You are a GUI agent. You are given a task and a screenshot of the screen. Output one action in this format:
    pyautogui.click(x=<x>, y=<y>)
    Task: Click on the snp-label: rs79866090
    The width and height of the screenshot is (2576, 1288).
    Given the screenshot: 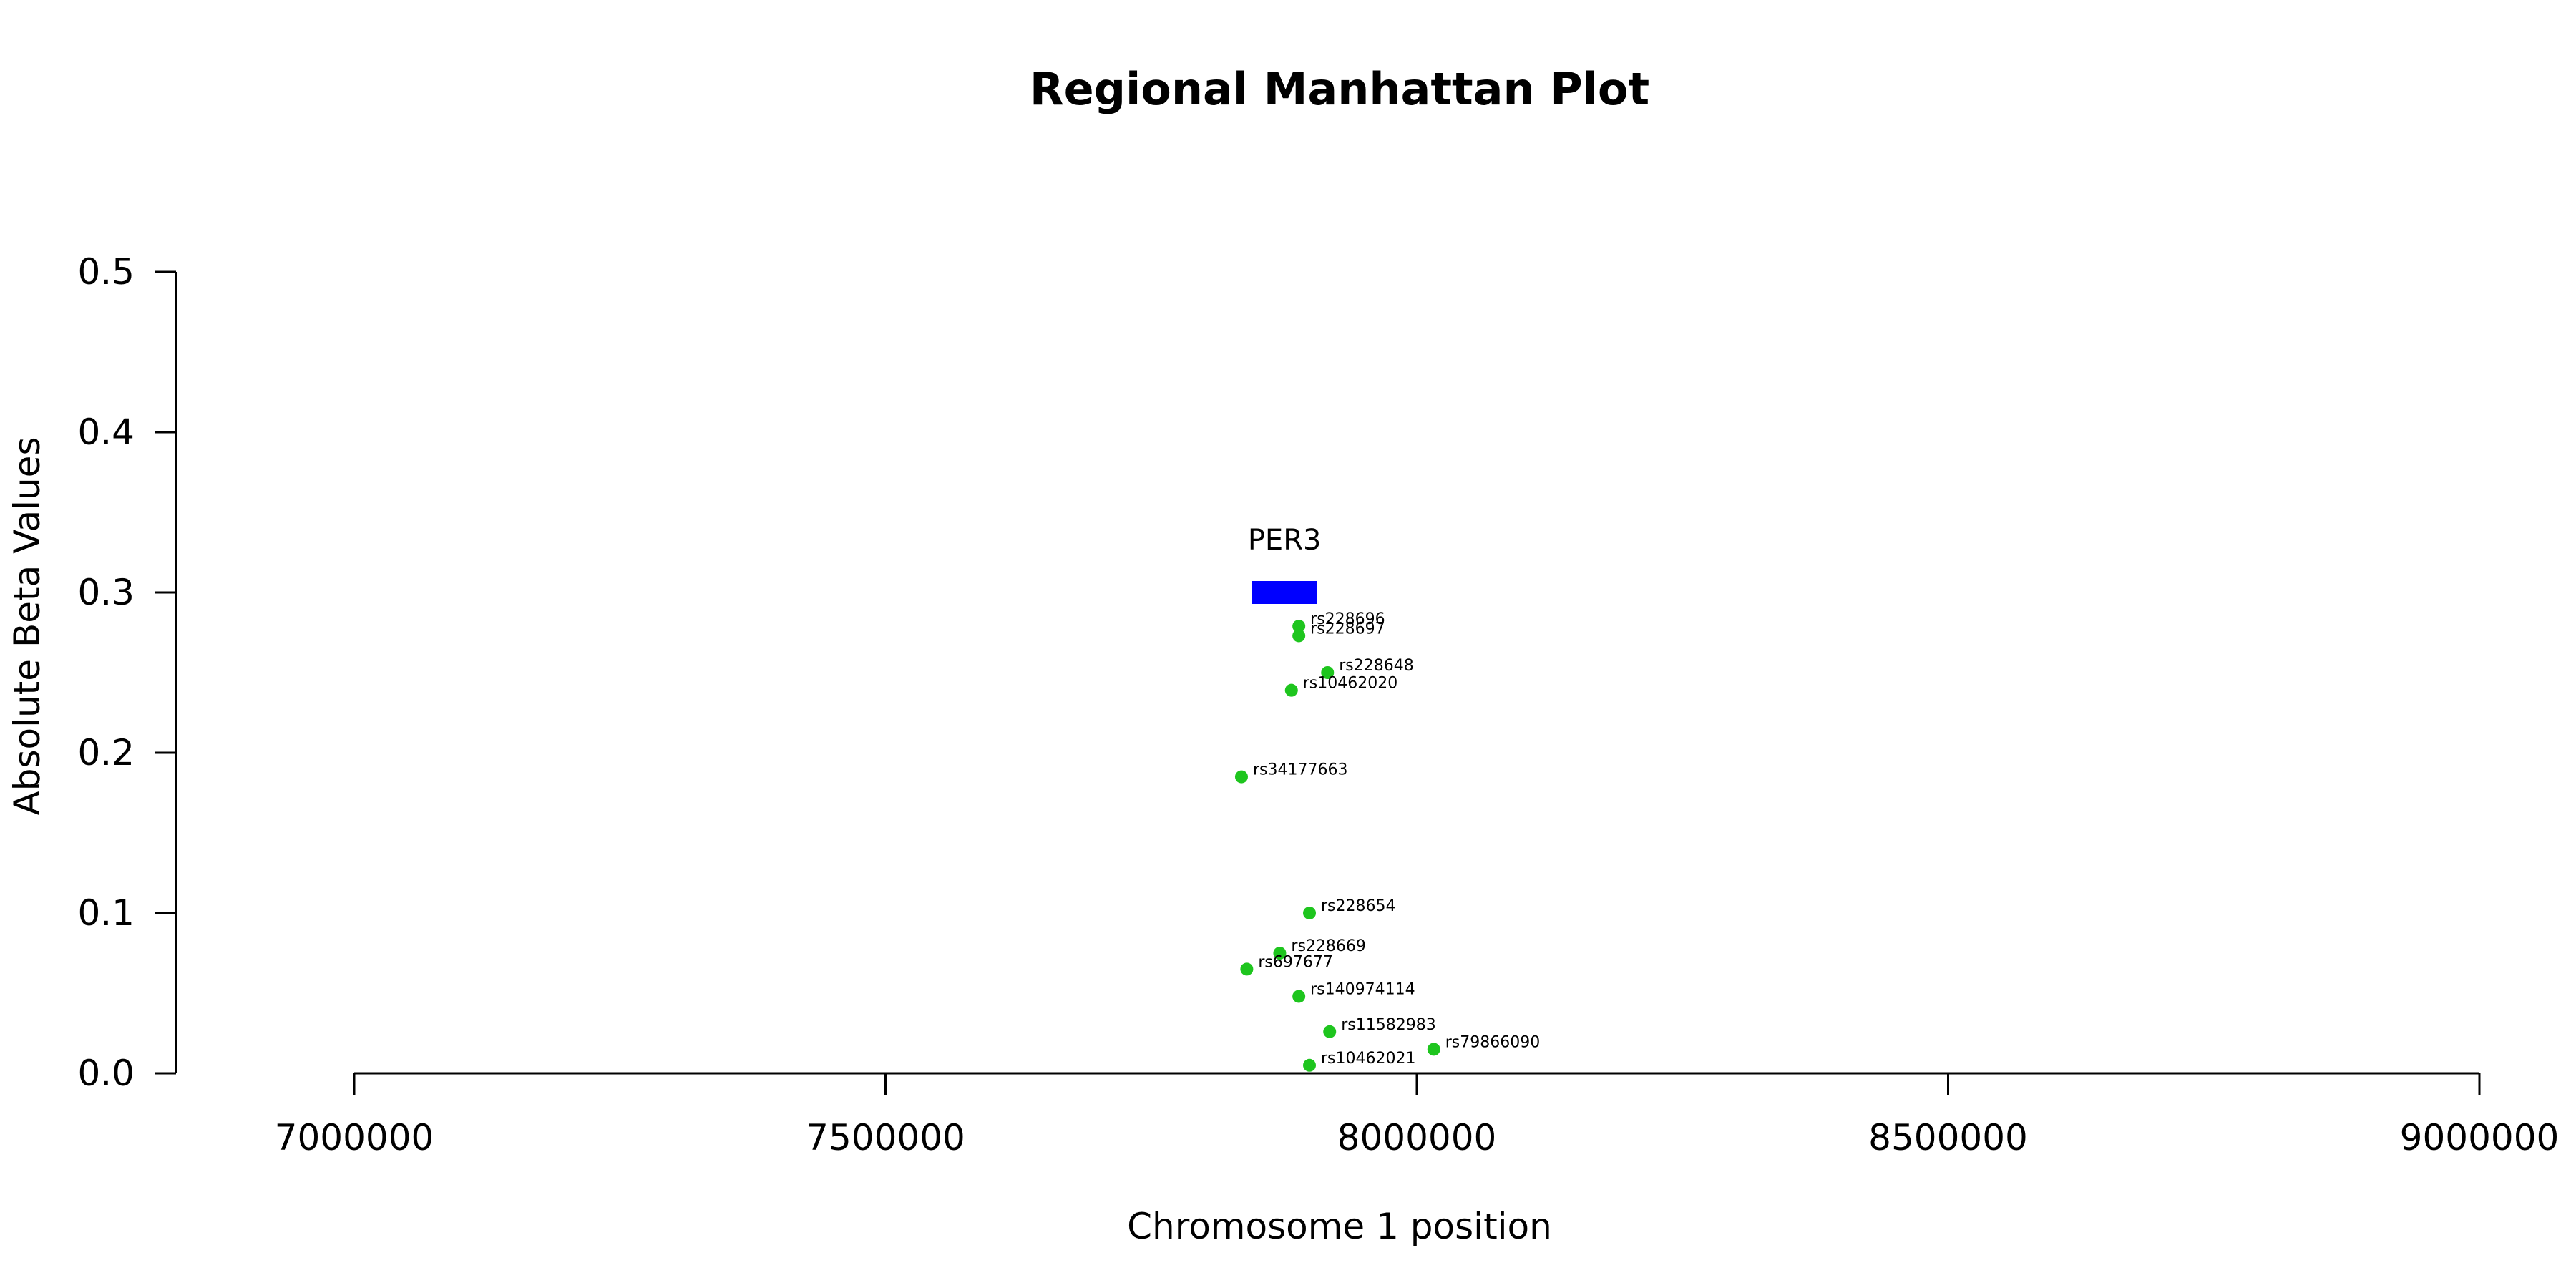 What is the action you would take?
    pyautogui.click(x=1492, y=1042)
    